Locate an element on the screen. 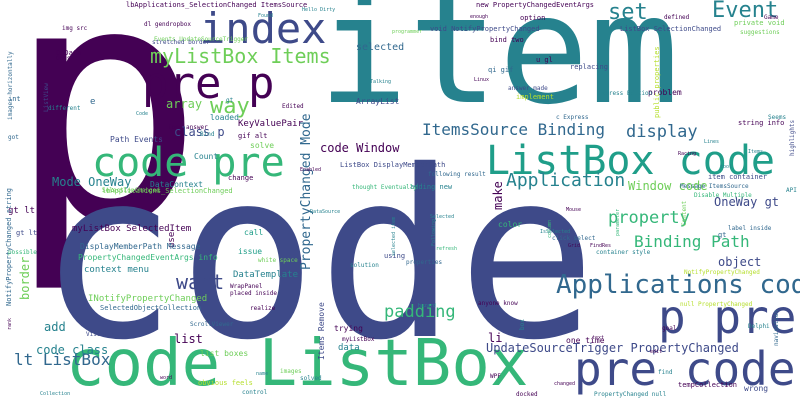  word: Express Edition is located at coordinates (625, 93).